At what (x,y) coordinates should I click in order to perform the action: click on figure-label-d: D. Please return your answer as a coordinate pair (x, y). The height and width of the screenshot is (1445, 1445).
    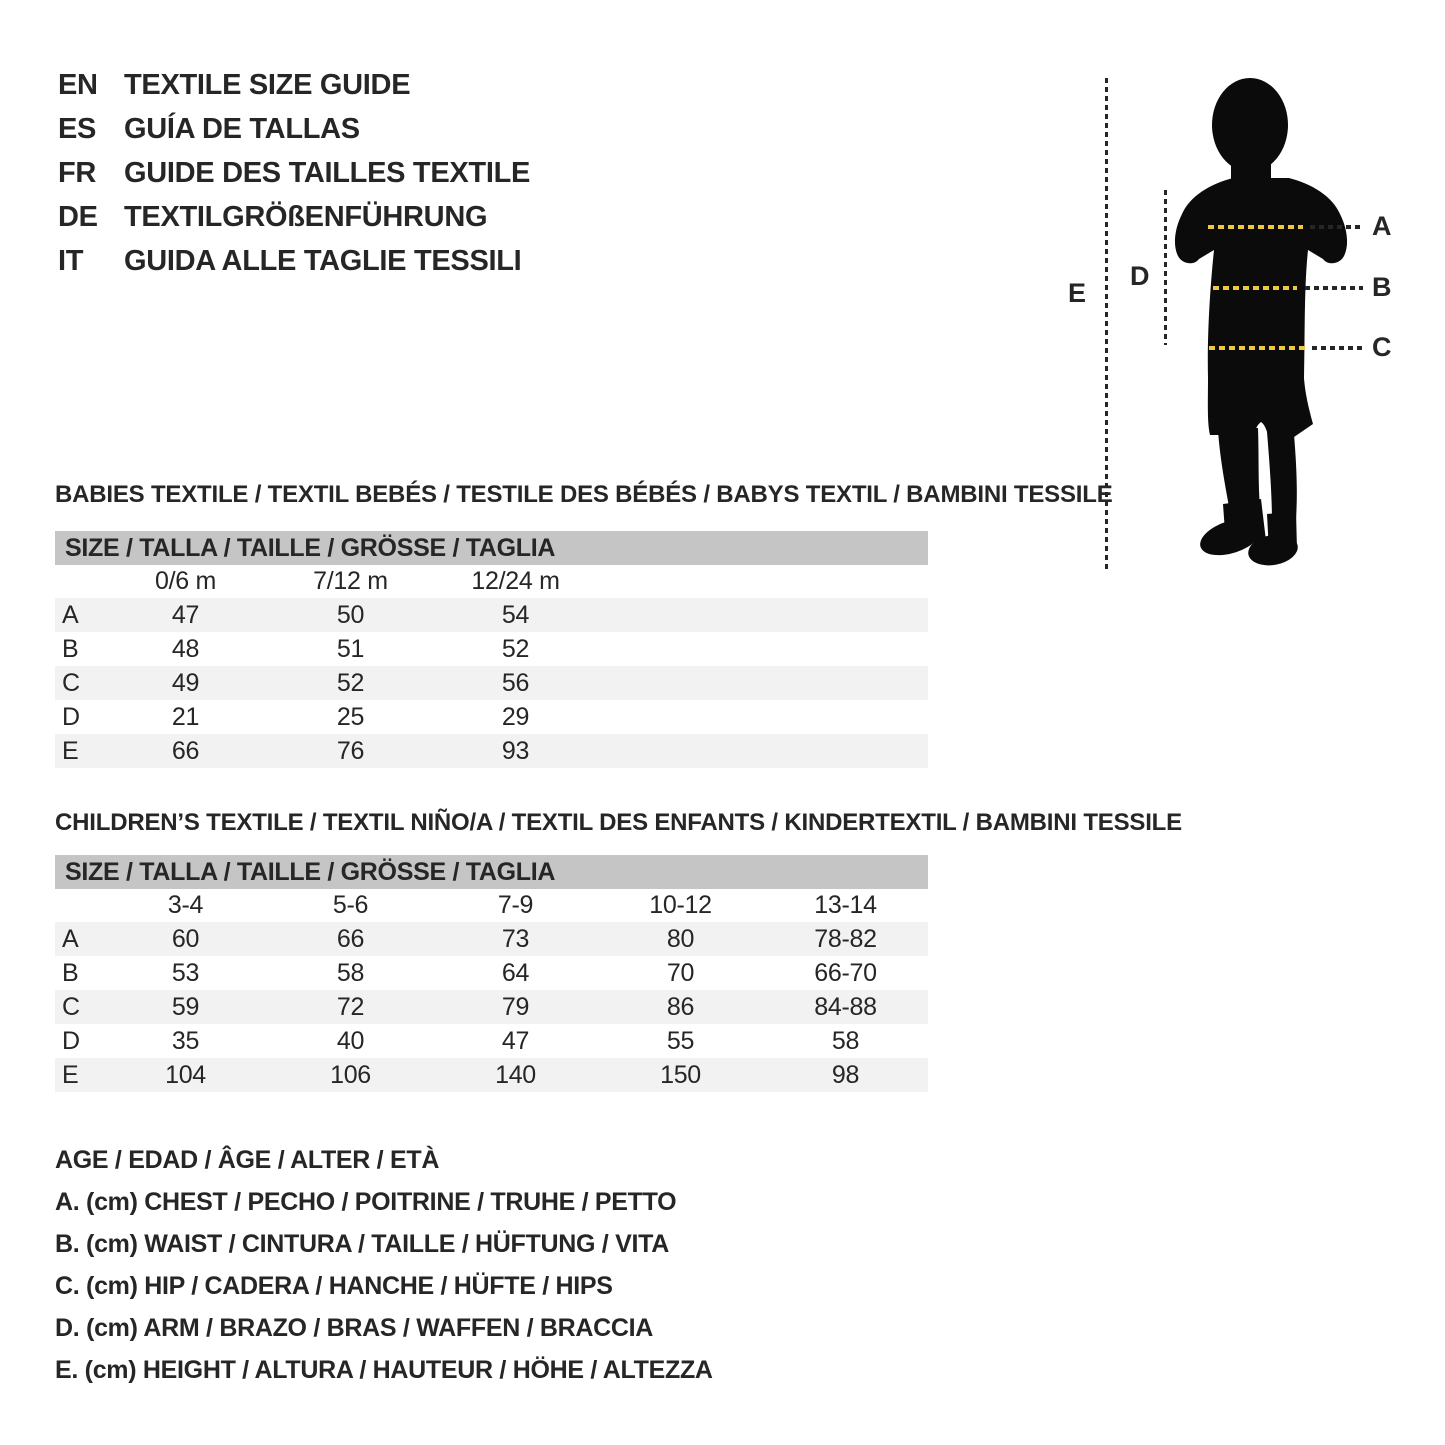
    Looking at the image, I should click on (1140, 276).